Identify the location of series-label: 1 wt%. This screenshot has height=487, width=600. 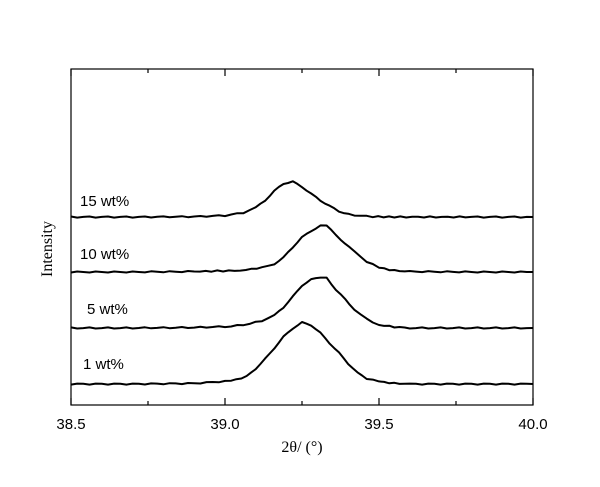
(103, 364).